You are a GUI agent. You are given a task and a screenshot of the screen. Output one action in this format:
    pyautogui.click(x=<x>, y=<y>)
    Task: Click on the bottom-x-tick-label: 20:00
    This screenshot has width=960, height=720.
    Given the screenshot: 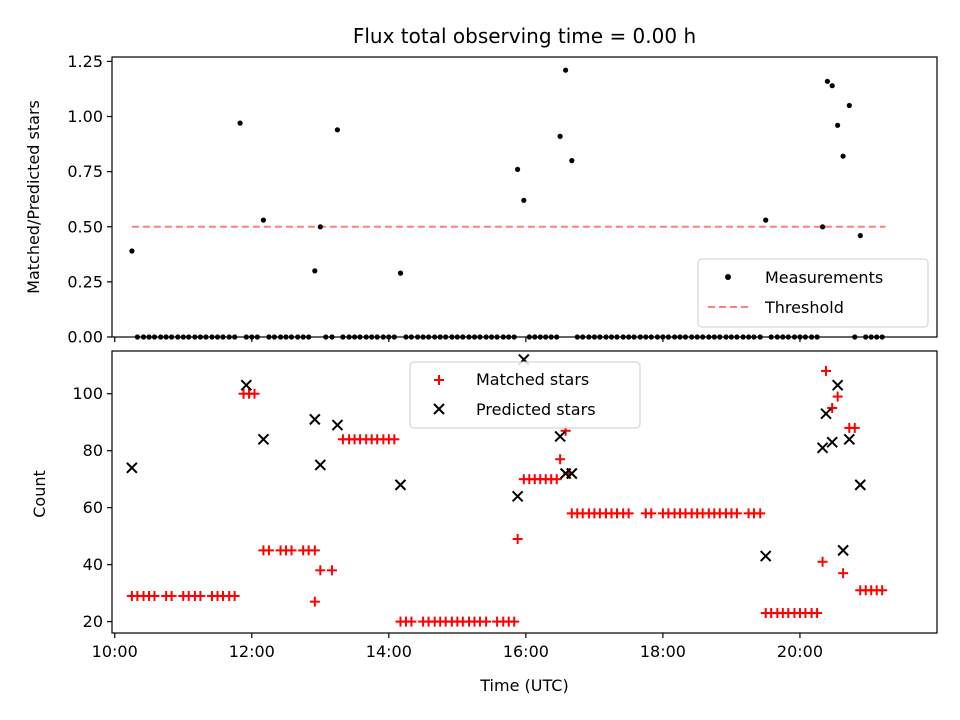 What is the action you would take?
    pyautogui.click(x=800, y=651)
    